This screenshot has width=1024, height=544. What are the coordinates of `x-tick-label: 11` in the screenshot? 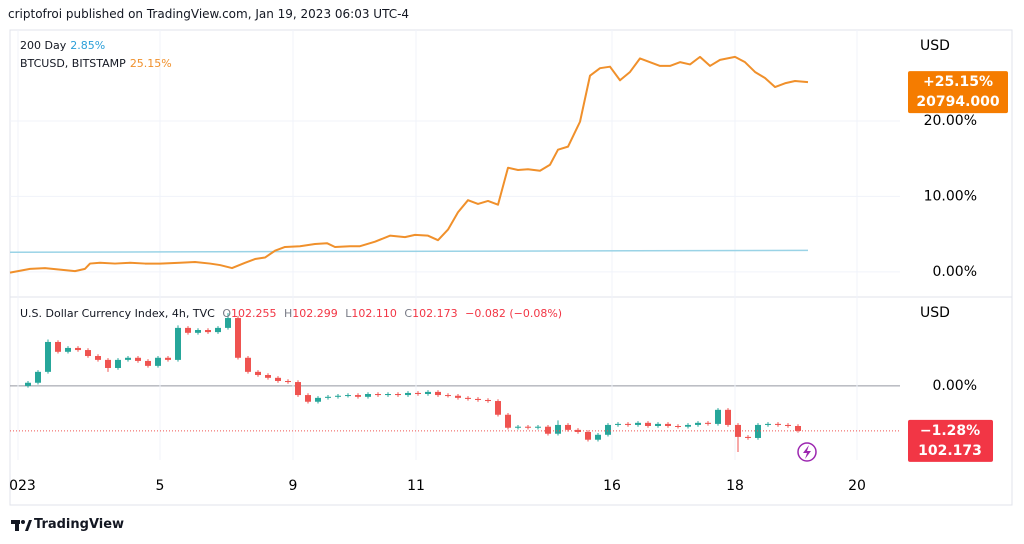 It's located at (416, 486).